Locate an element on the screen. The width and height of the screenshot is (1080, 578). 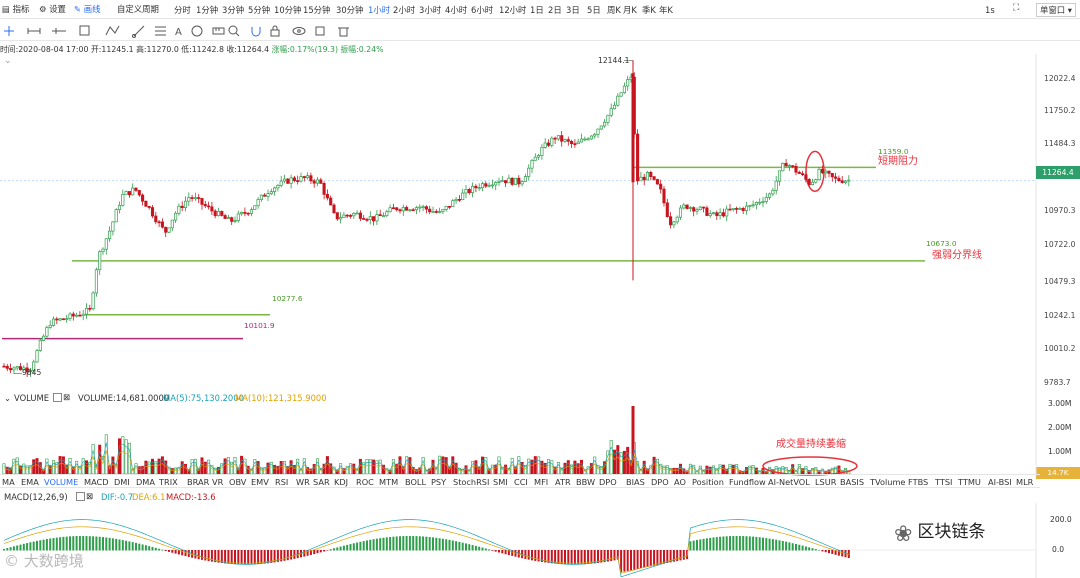
indicator-tab-rsi: RSI is located at coordinates (282, 482).